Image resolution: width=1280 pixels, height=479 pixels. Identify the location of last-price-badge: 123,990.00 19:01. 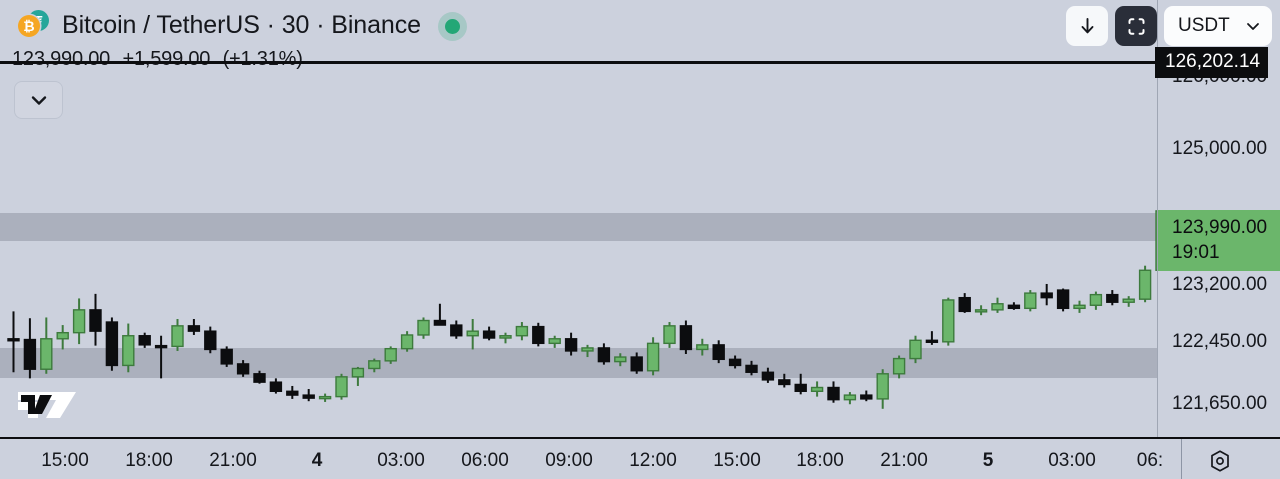
(1219, 240).